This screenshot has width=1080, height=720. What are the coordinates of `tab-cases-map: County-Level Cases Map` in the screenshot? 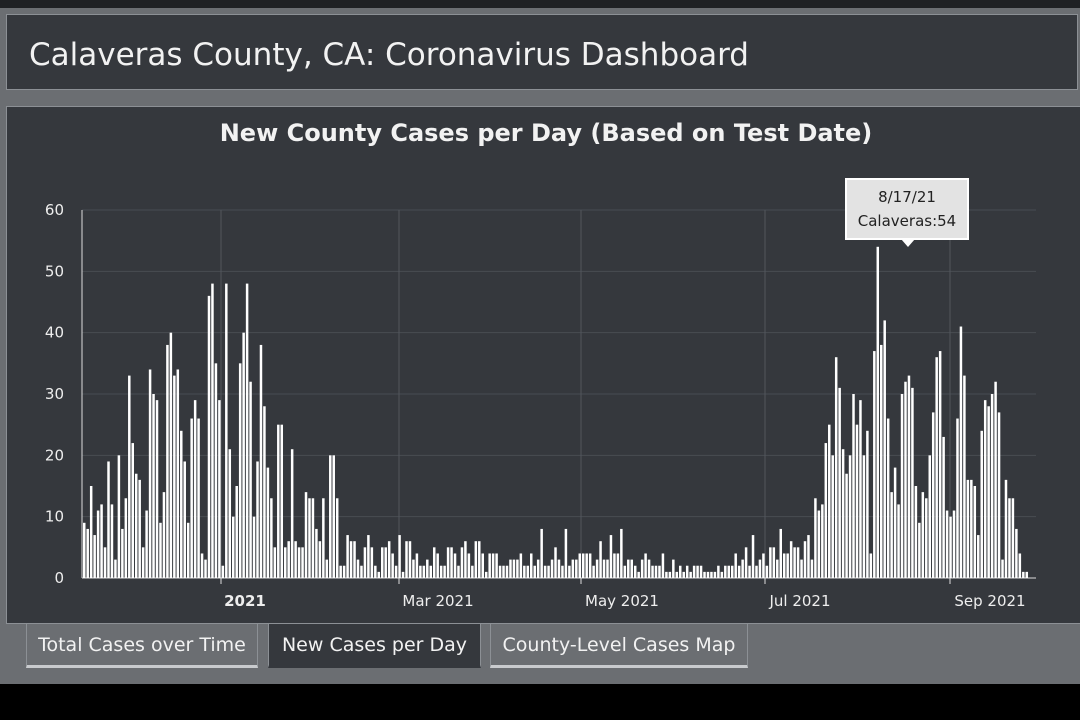 It's located at (619, 646).